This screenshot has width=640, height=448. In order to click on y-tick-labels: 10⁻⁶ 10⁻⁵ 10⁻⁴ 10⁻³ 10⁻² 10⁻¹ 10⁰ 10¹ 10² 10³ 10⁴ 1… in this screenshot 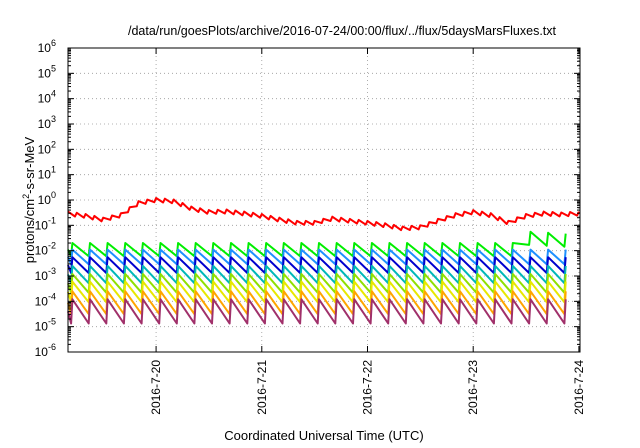, I will do `click(45, 198)`.